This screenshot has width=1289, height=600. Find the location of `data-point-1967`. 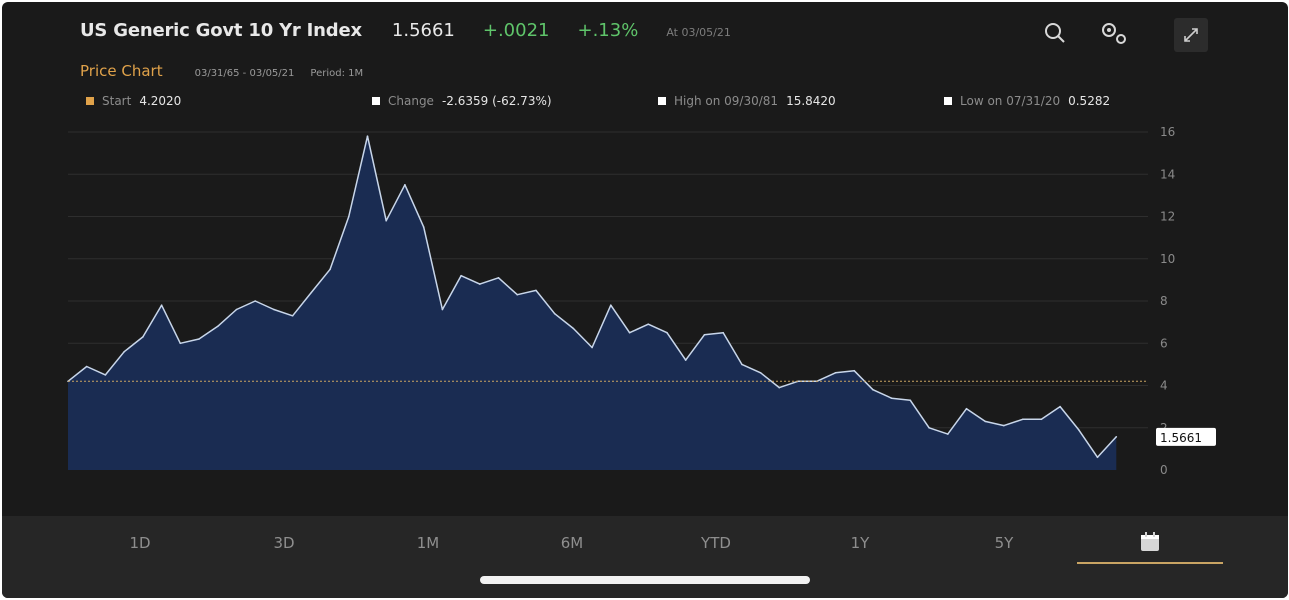

data-point-1967 is located at coordinates (105, 375).